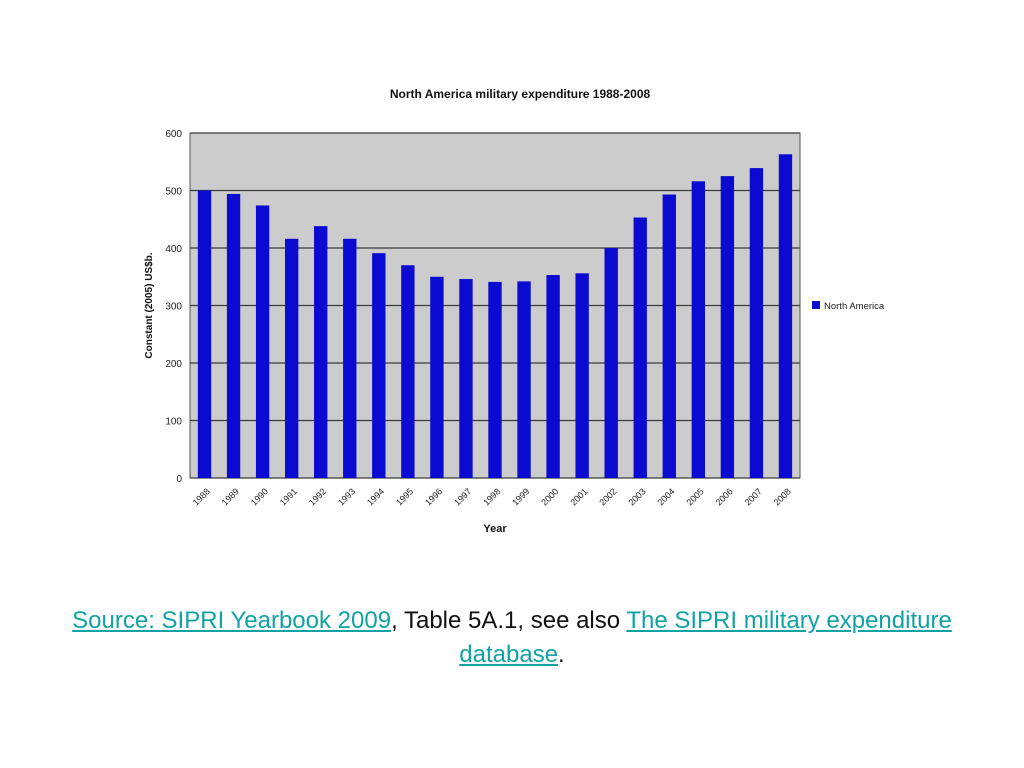  I want to click on x-tick-label: 2002, so click(607, 496).